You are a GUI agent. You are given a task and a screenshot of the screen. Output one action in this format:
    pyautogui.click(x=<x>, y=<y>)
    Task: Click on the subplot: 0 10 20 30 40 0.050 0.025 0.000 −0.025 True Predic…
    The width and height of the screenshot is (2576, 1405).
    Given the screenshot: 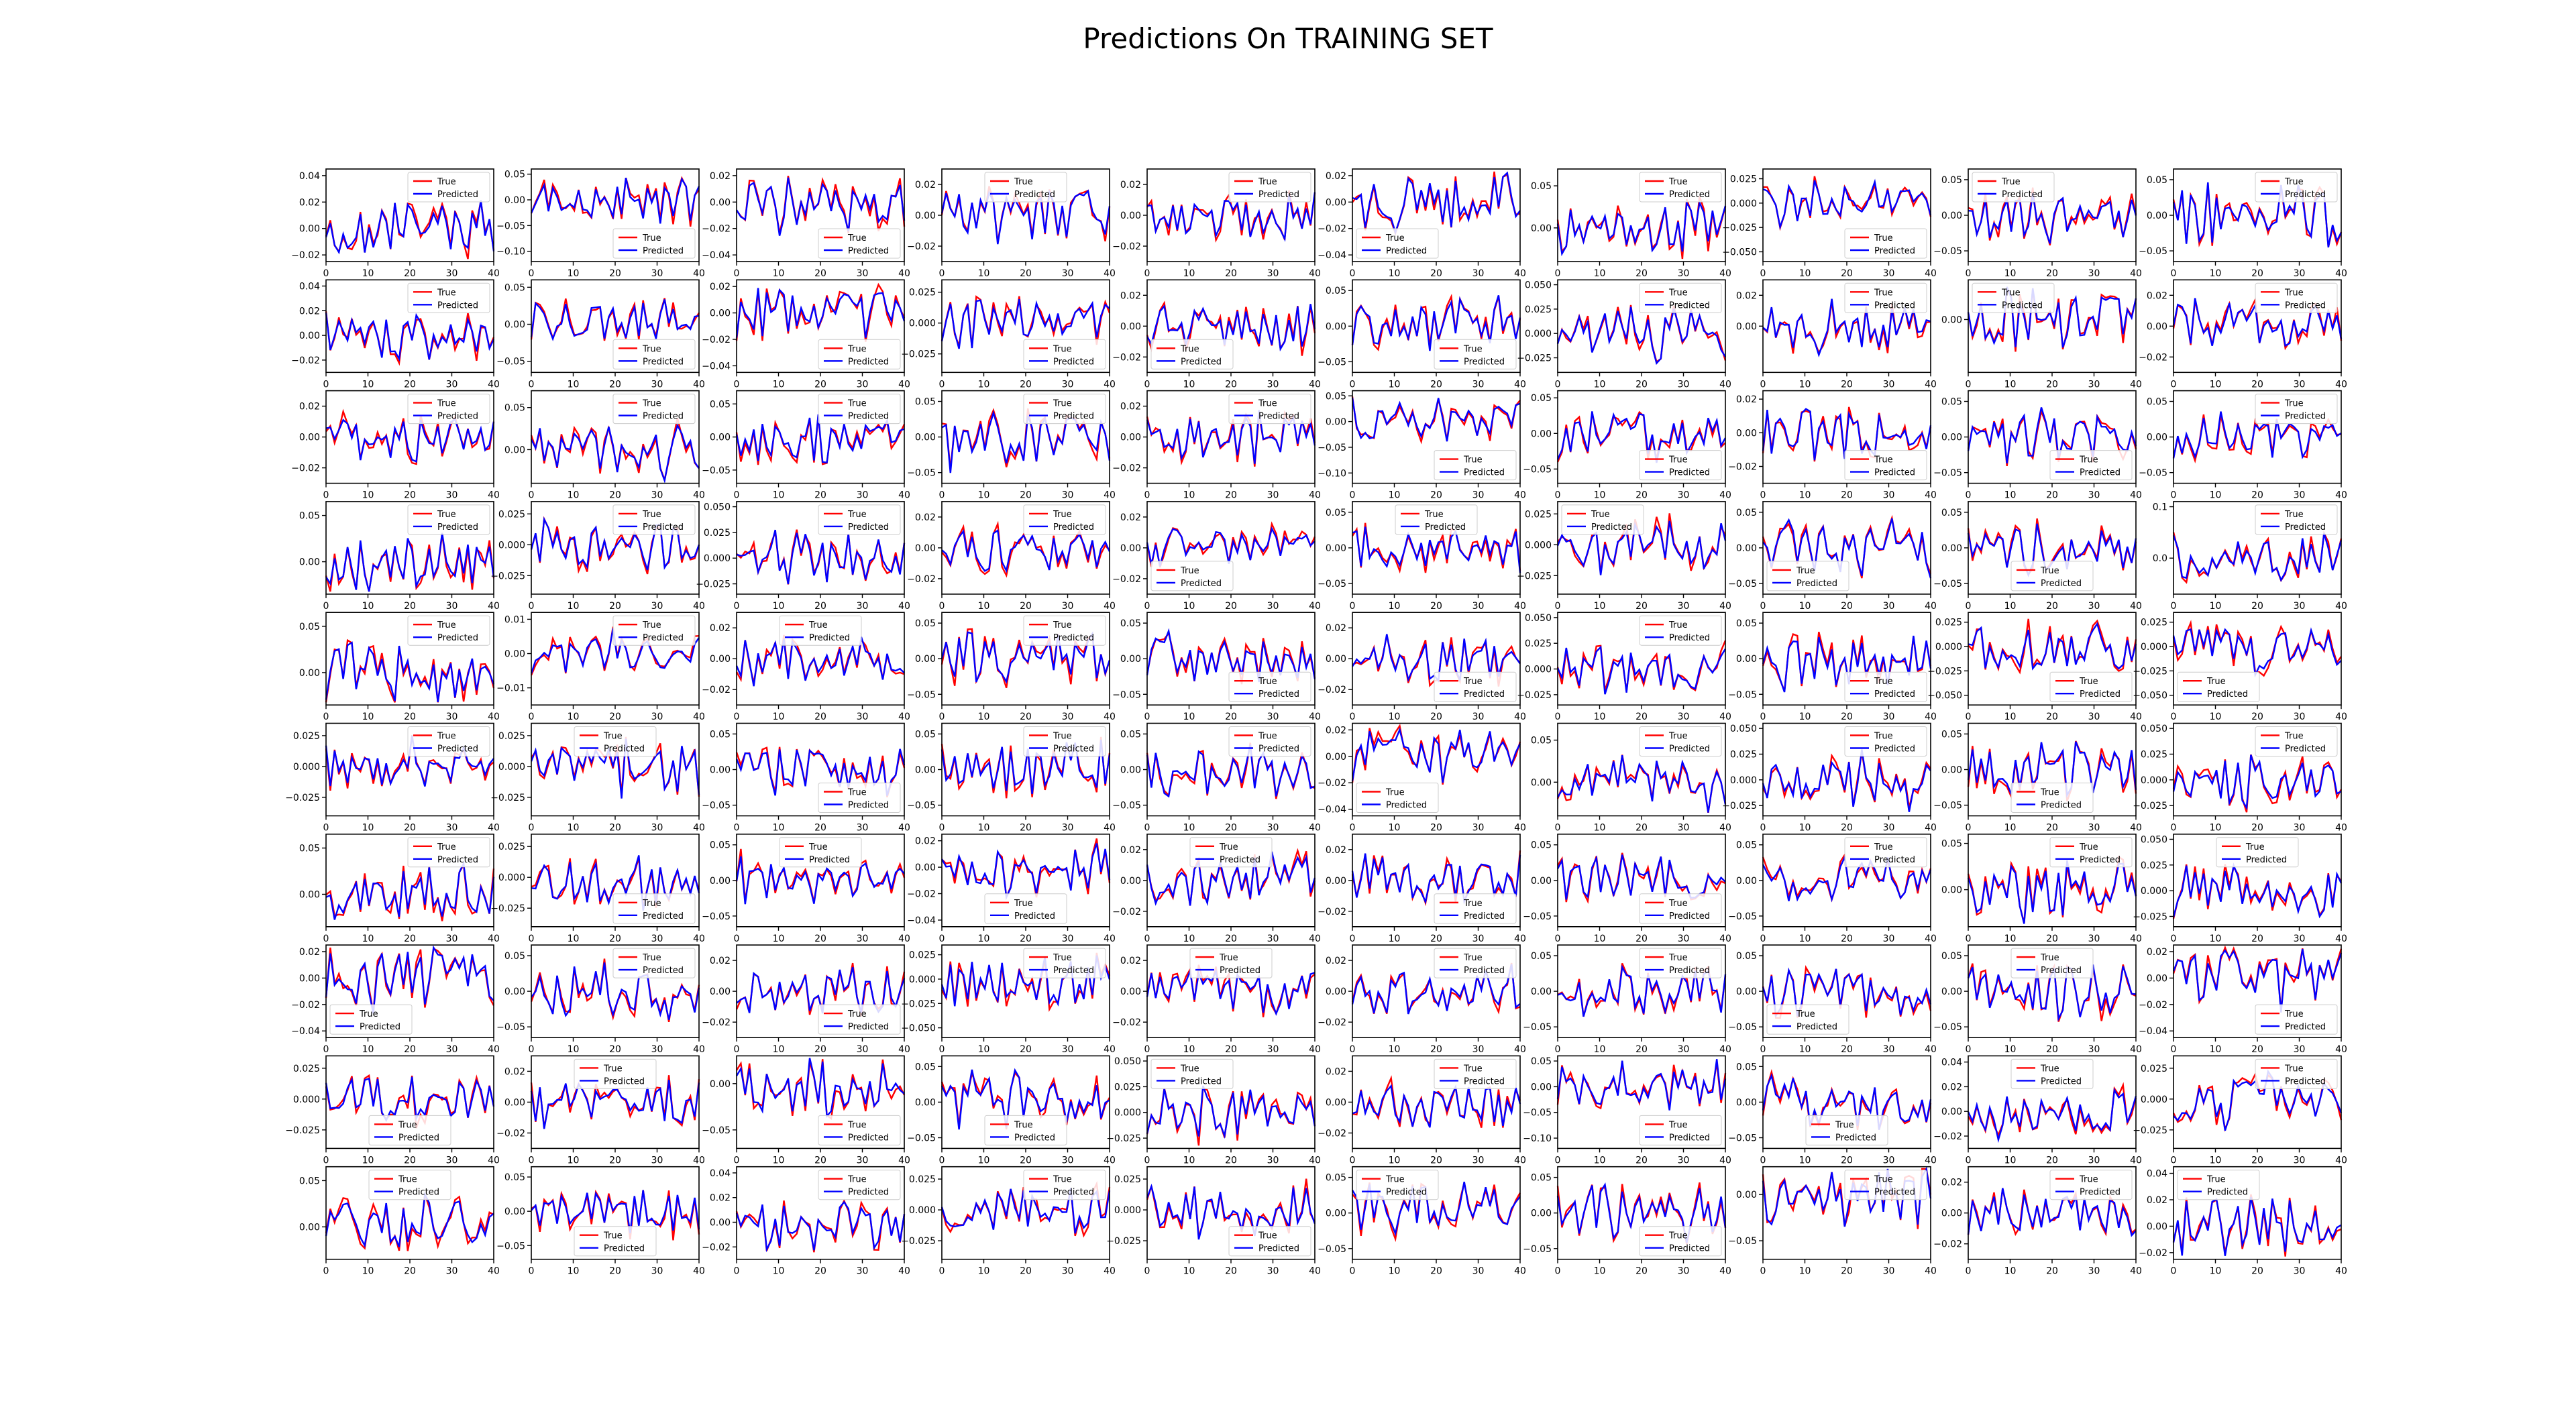 What is the action you would take?
    pyautogui.click(x=1624, y=667)
    